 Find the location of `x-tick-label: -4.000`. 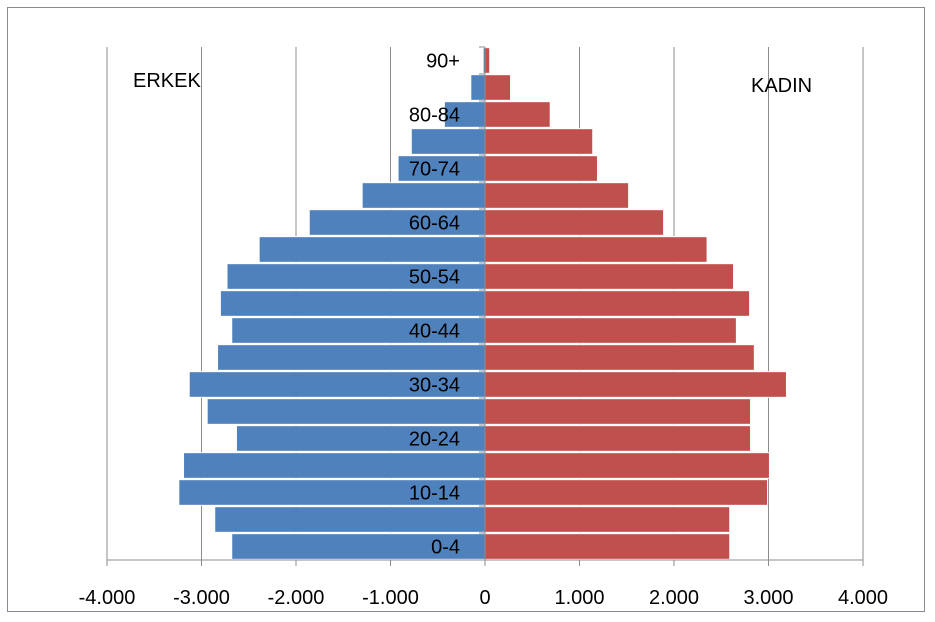

x-tick-label: -4.000 is located at coordinates (107, 598).